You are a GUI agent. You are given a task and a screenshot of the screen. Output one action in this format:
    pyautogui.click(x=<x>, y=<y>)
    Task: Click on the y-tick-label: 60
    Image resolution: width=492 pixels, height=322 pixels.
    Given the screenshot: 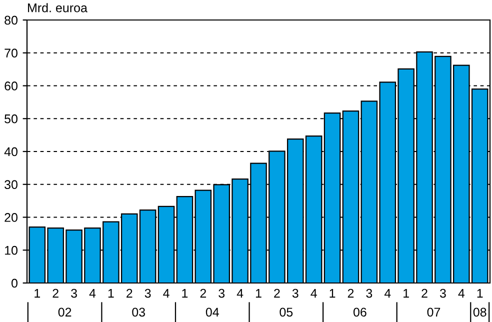 What is the action you would take?
    pyautogui.click(x=11, y=86)
    